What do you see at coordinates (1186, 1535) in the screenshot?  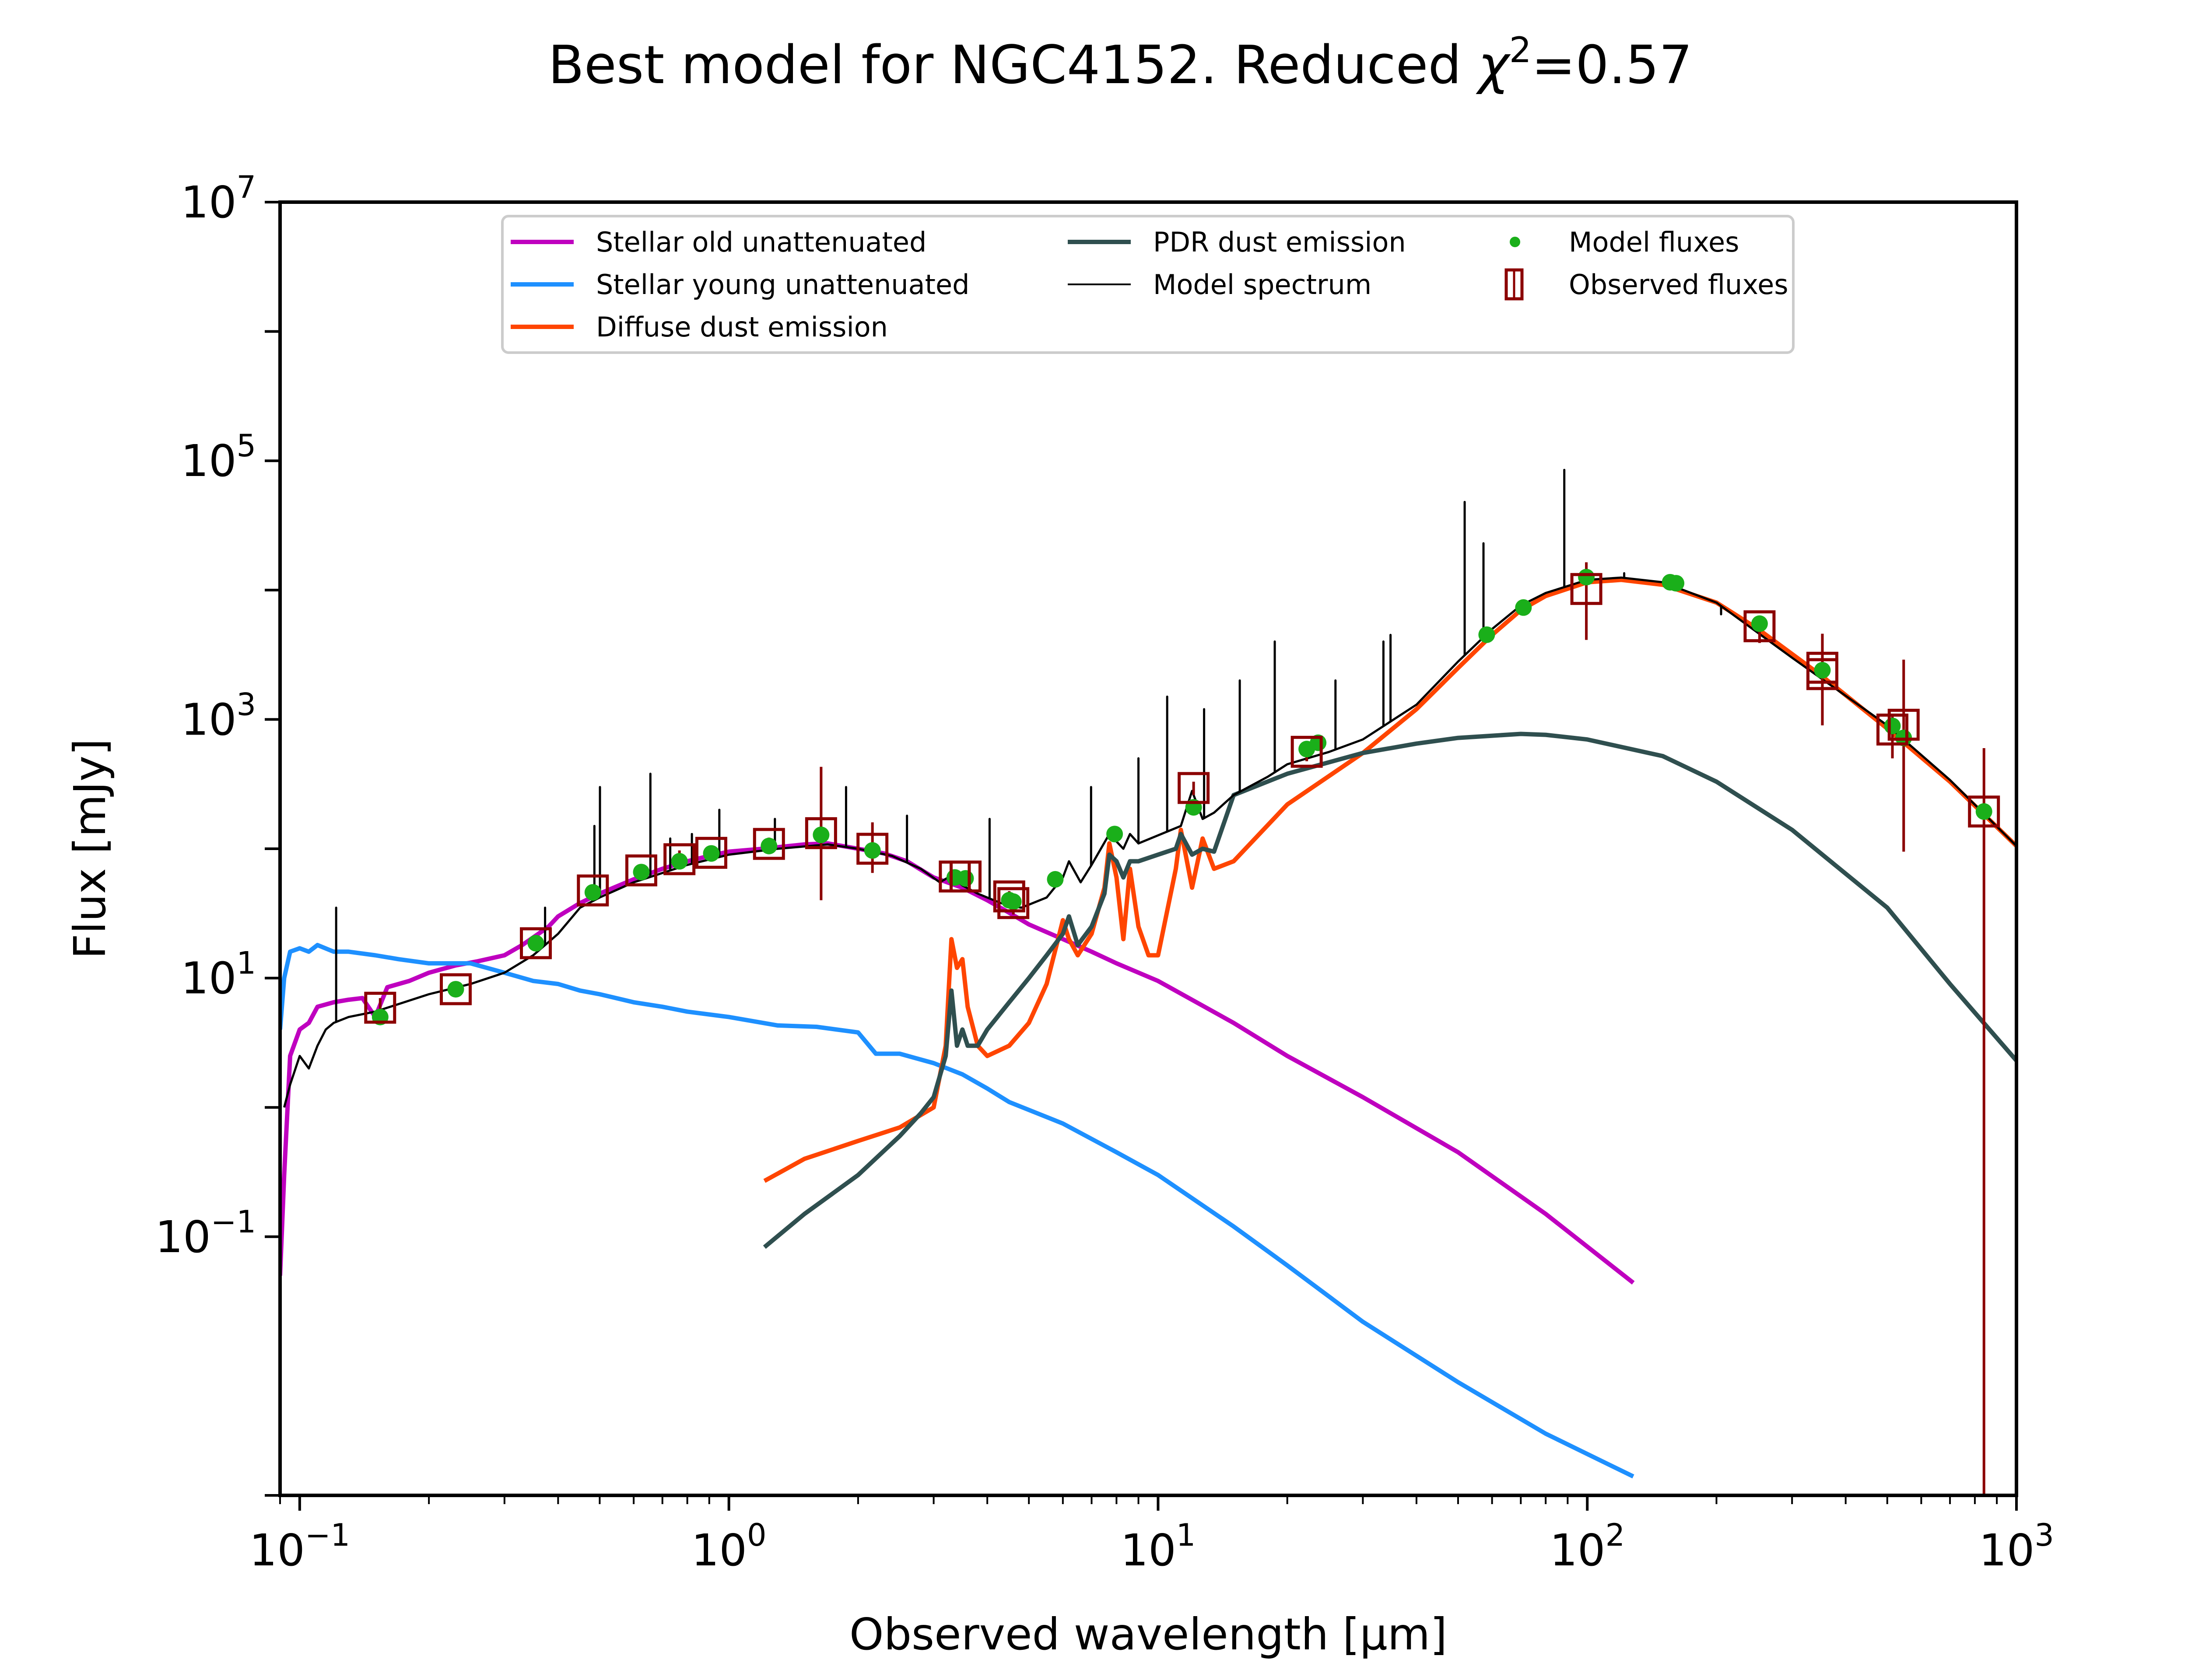 I see `x-tick-exponent: 1` at bounding box center [1186, 1535].